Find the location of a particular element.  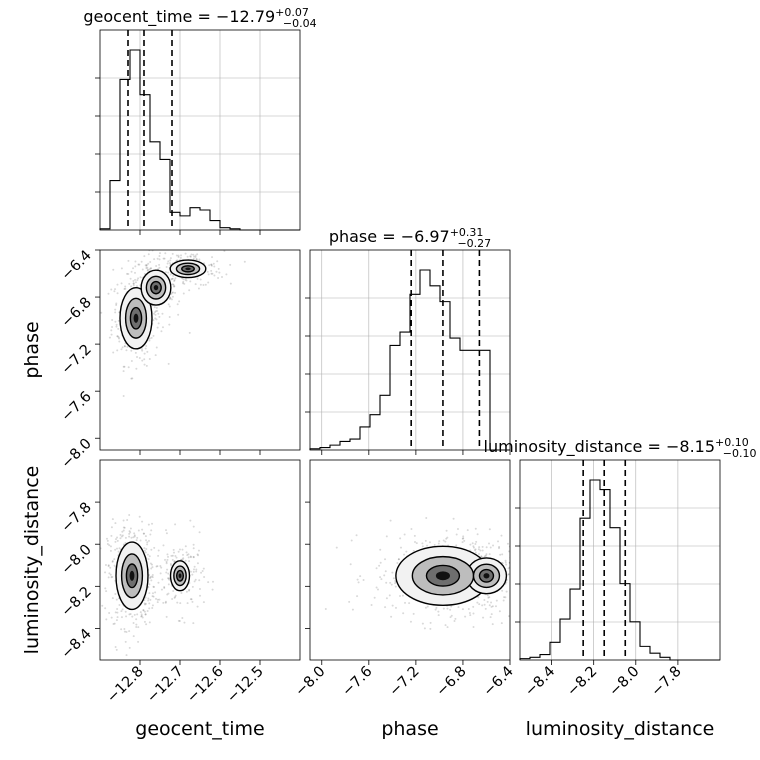

panel-bg is located at coordinates (200, 350).